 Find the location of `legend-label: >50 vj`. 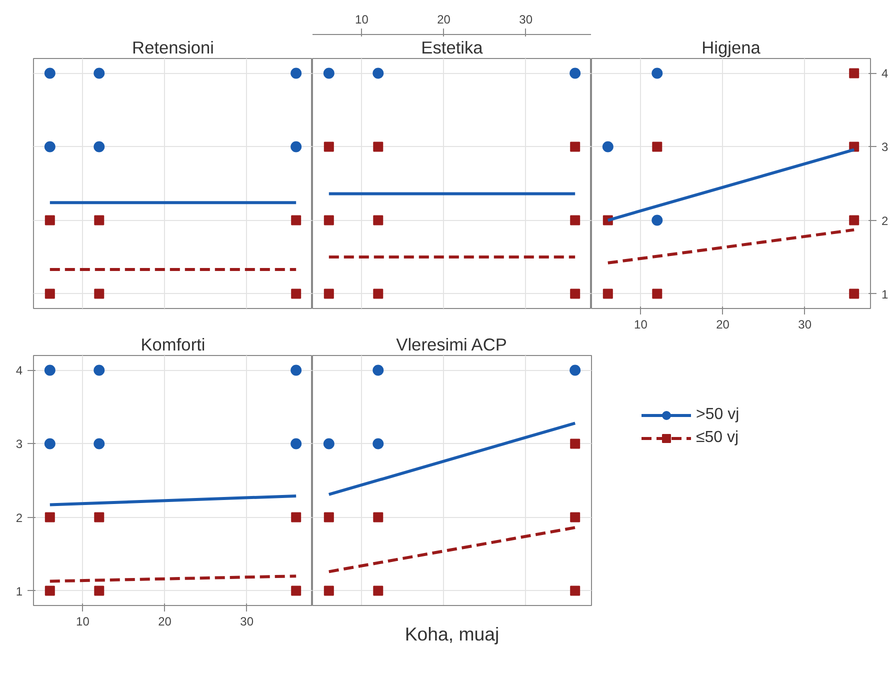

legend-label: >50 vj is located at coordinates (718, 415).